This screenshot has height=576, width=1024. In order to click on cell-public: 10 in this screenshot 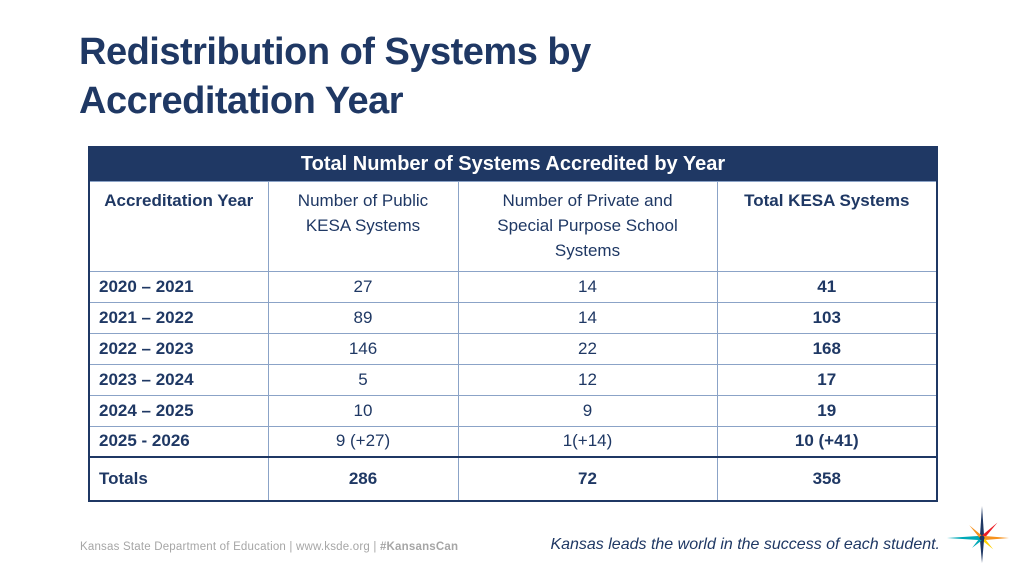, I will do `click(363, 410)`.